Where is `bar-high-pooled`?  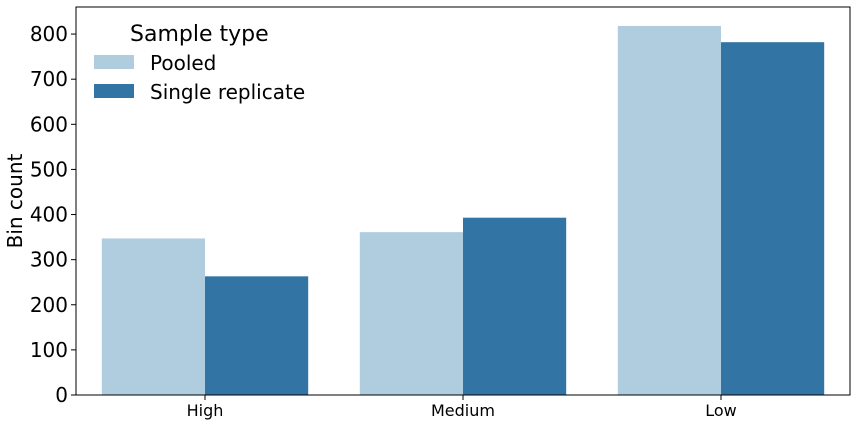
bar-high-pooled is located at coordinates (153, 316).